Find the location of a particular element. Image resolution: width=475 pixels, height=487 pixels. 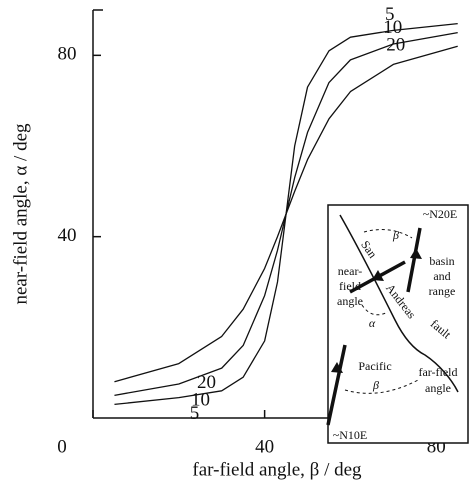

inset-label: α is located at coordinates (372, 323).